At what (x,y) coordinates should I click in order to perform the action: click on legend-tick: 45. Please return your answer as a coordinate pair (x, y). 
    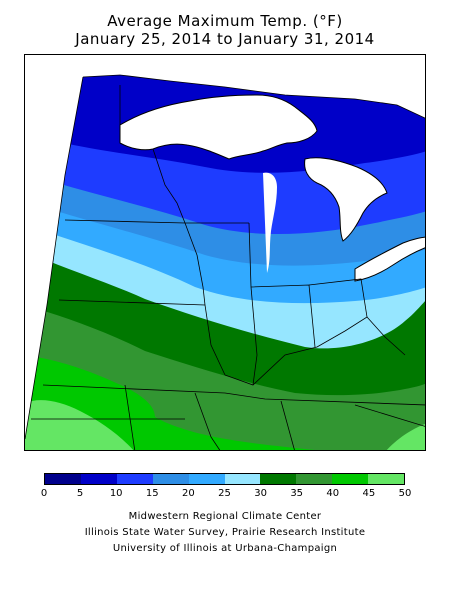
    Looking at the image, I should click on (369, 493).